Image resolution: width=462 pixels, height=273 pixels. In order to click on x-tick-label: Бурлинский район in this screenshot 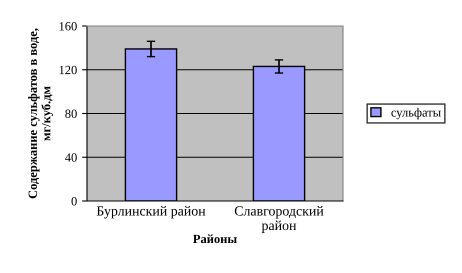, I will do `click(151, 212)`.